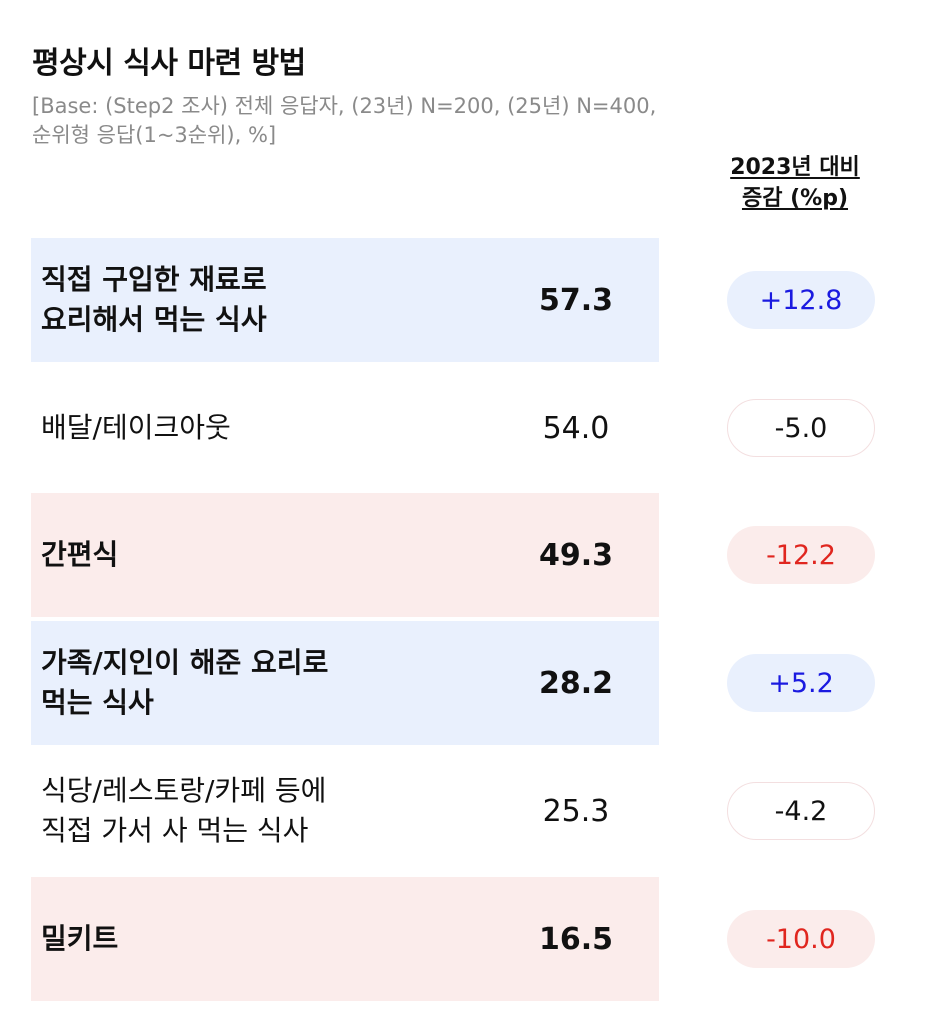 The width and height of the screenshot is (928, 1030). Describe the element at coordinates (345, 428) in the screenshot. I see `table-row: 배달/테이크아웃 54.0` at that location.